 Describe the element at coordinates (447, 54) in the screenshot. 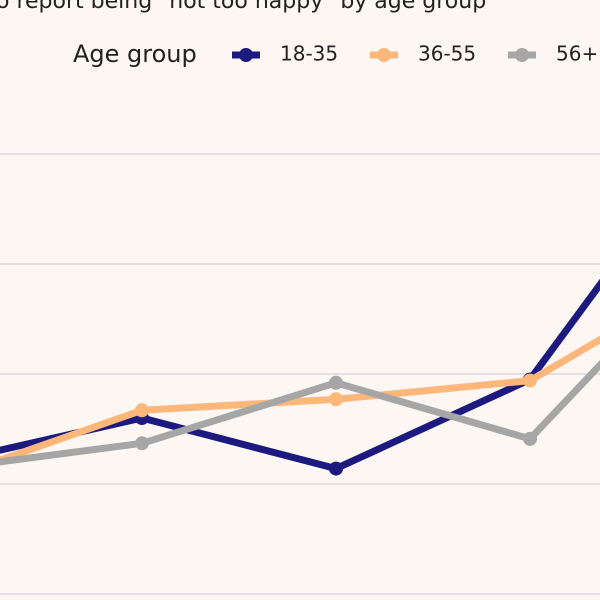

I see `legend-label: 36-55` at that location.